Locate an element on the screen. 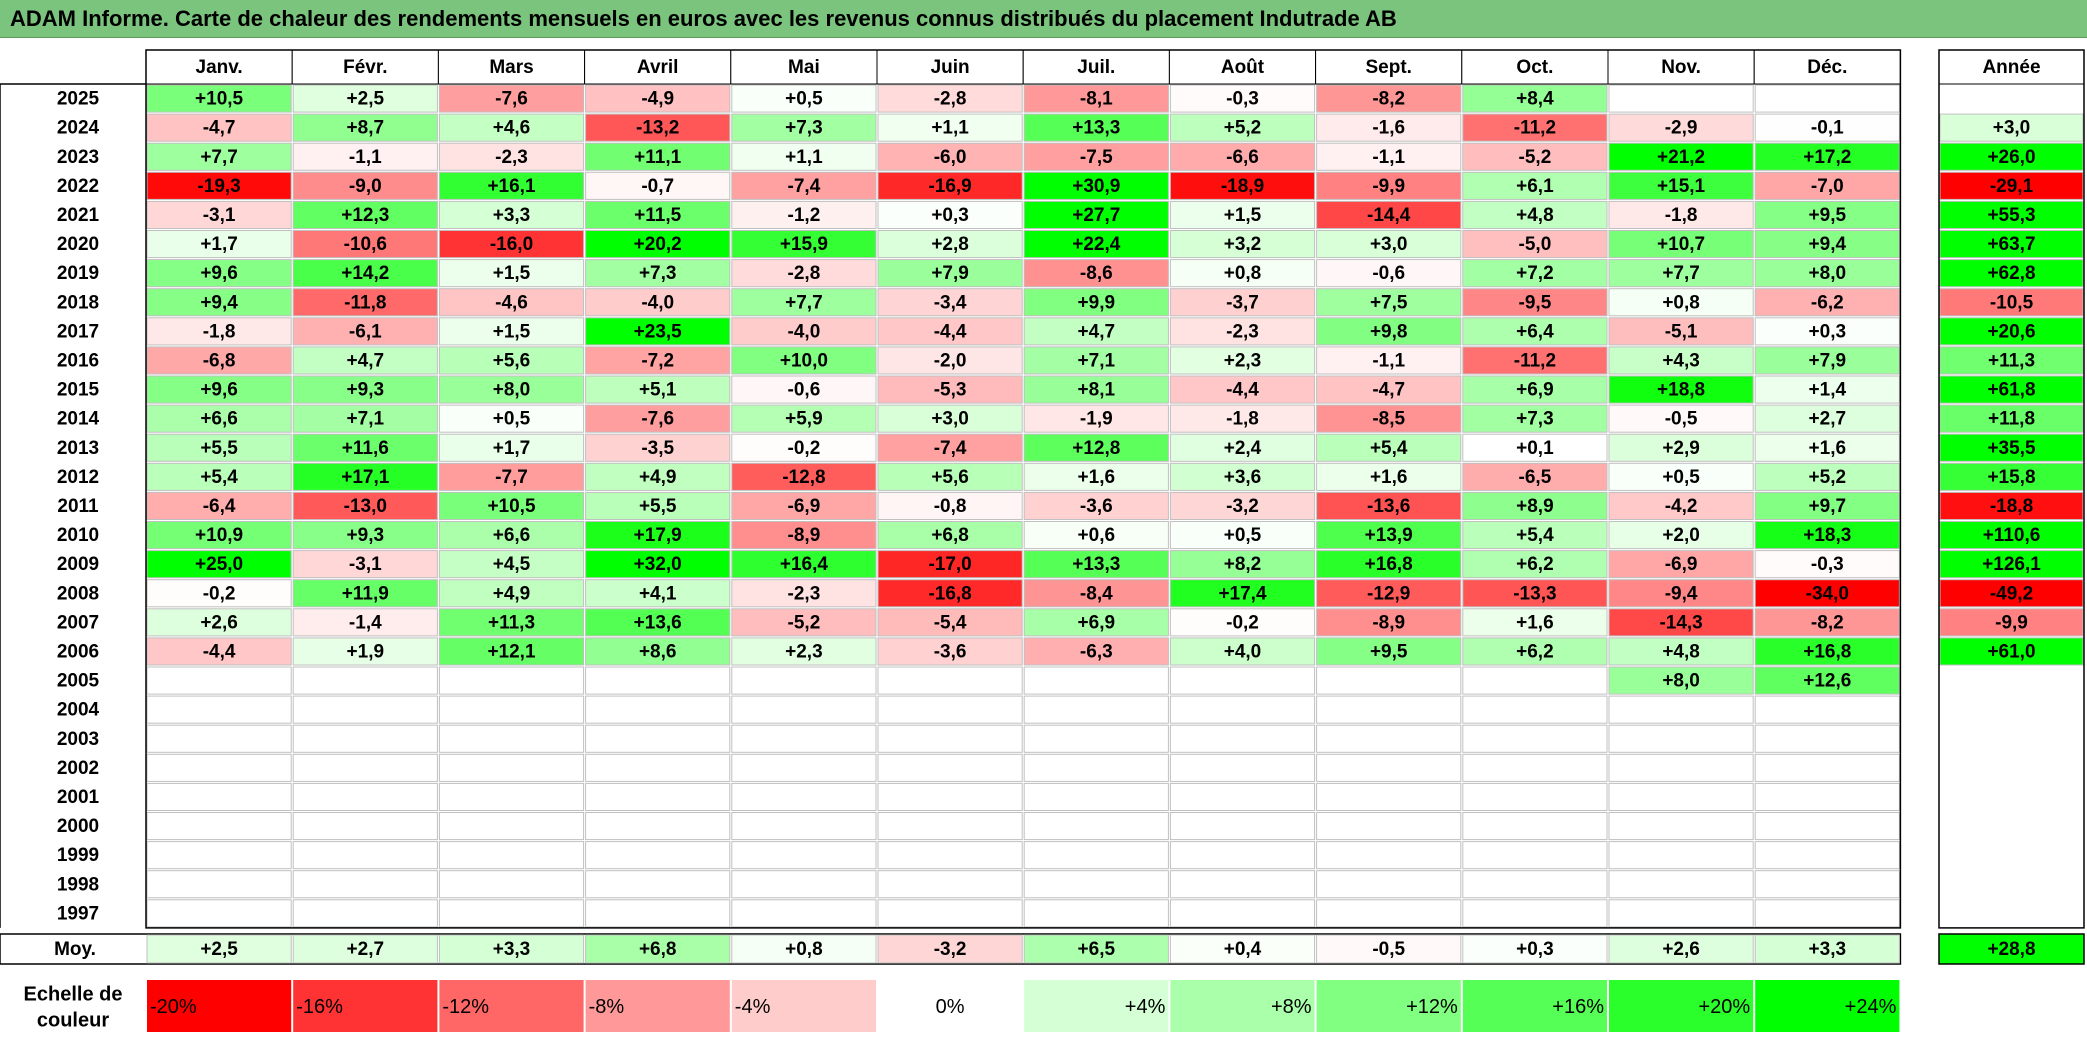 This screenshot has width=2087, height=1037. cell-value-label: +5,2 is located at coordinates (1828, 477).